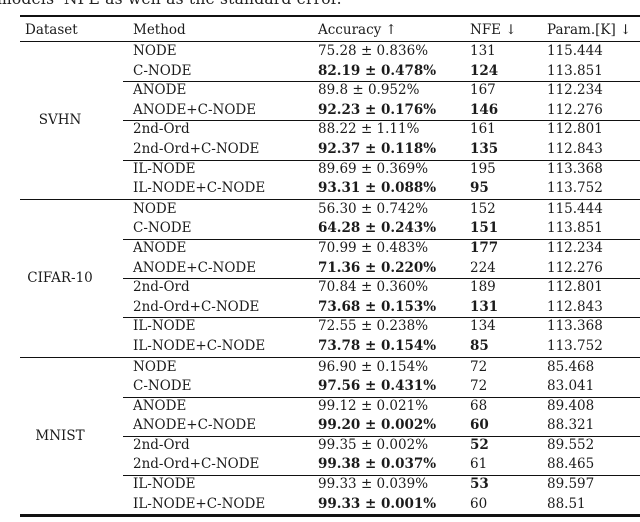  Describe the element at coordinates (60, 435) in the screenshot. I see `dataset-label: MNIST` at that location.